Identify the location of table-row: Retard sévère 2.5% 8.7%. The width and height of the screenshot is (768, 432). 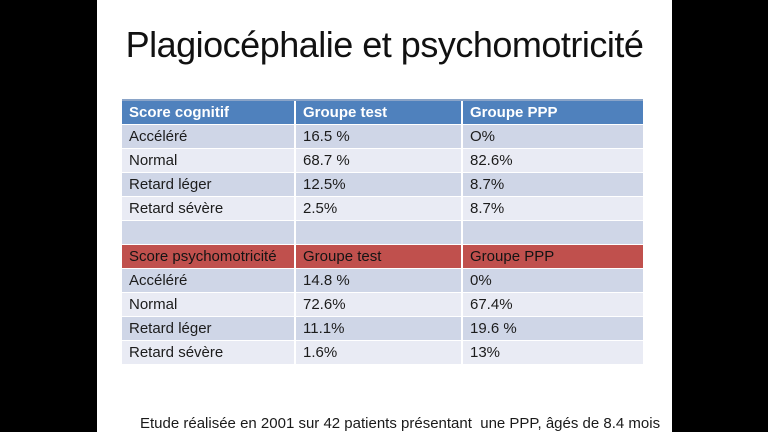
(382, 208).